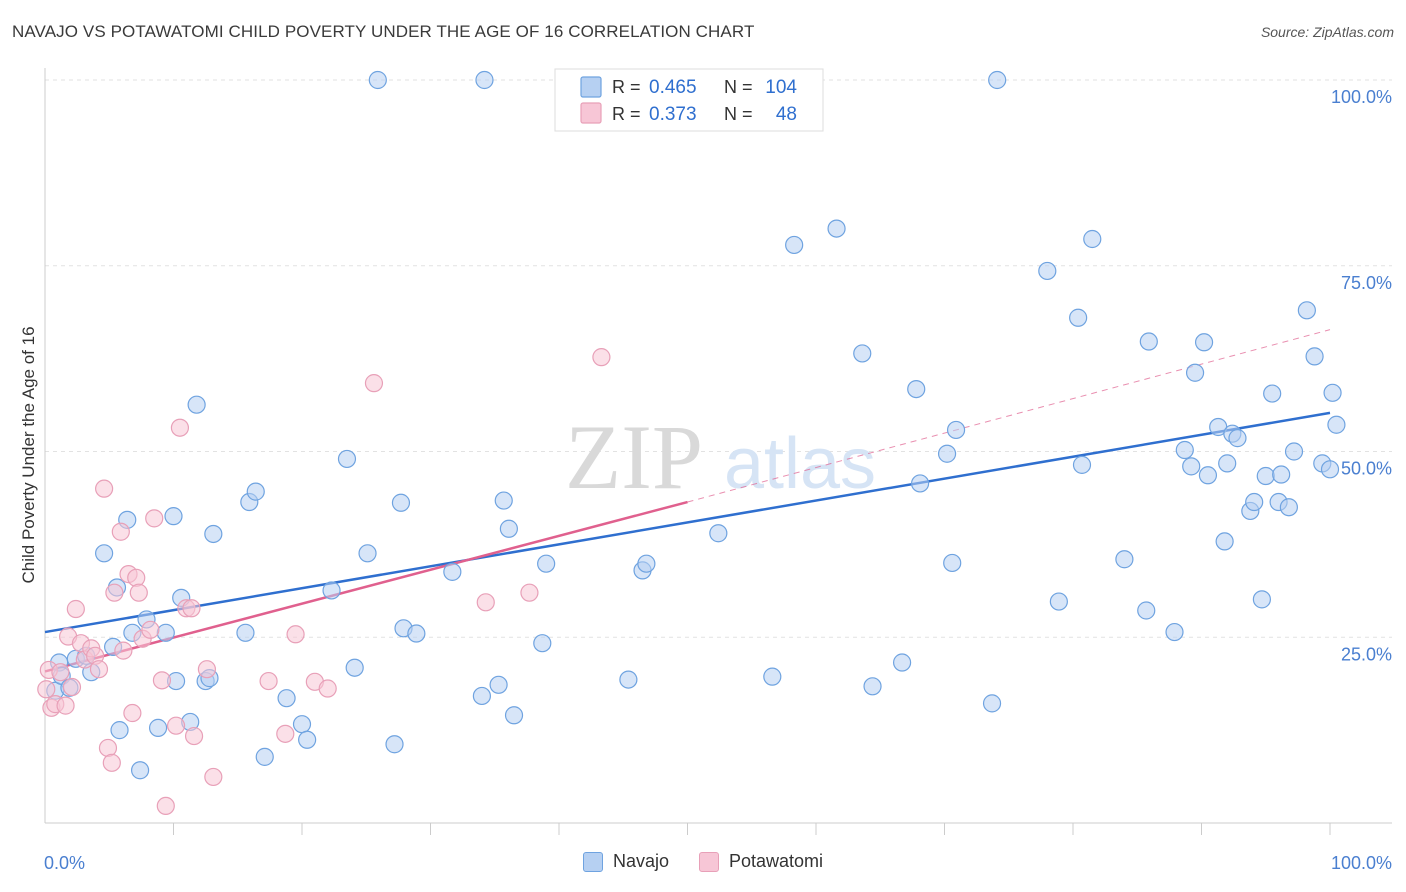 Image resolution: width=1406 pixels, height=892 pixels. Describe the element at coordinates (626, 87) in the screenshot. I see `stats-r-label-navajo: R =` at that location.